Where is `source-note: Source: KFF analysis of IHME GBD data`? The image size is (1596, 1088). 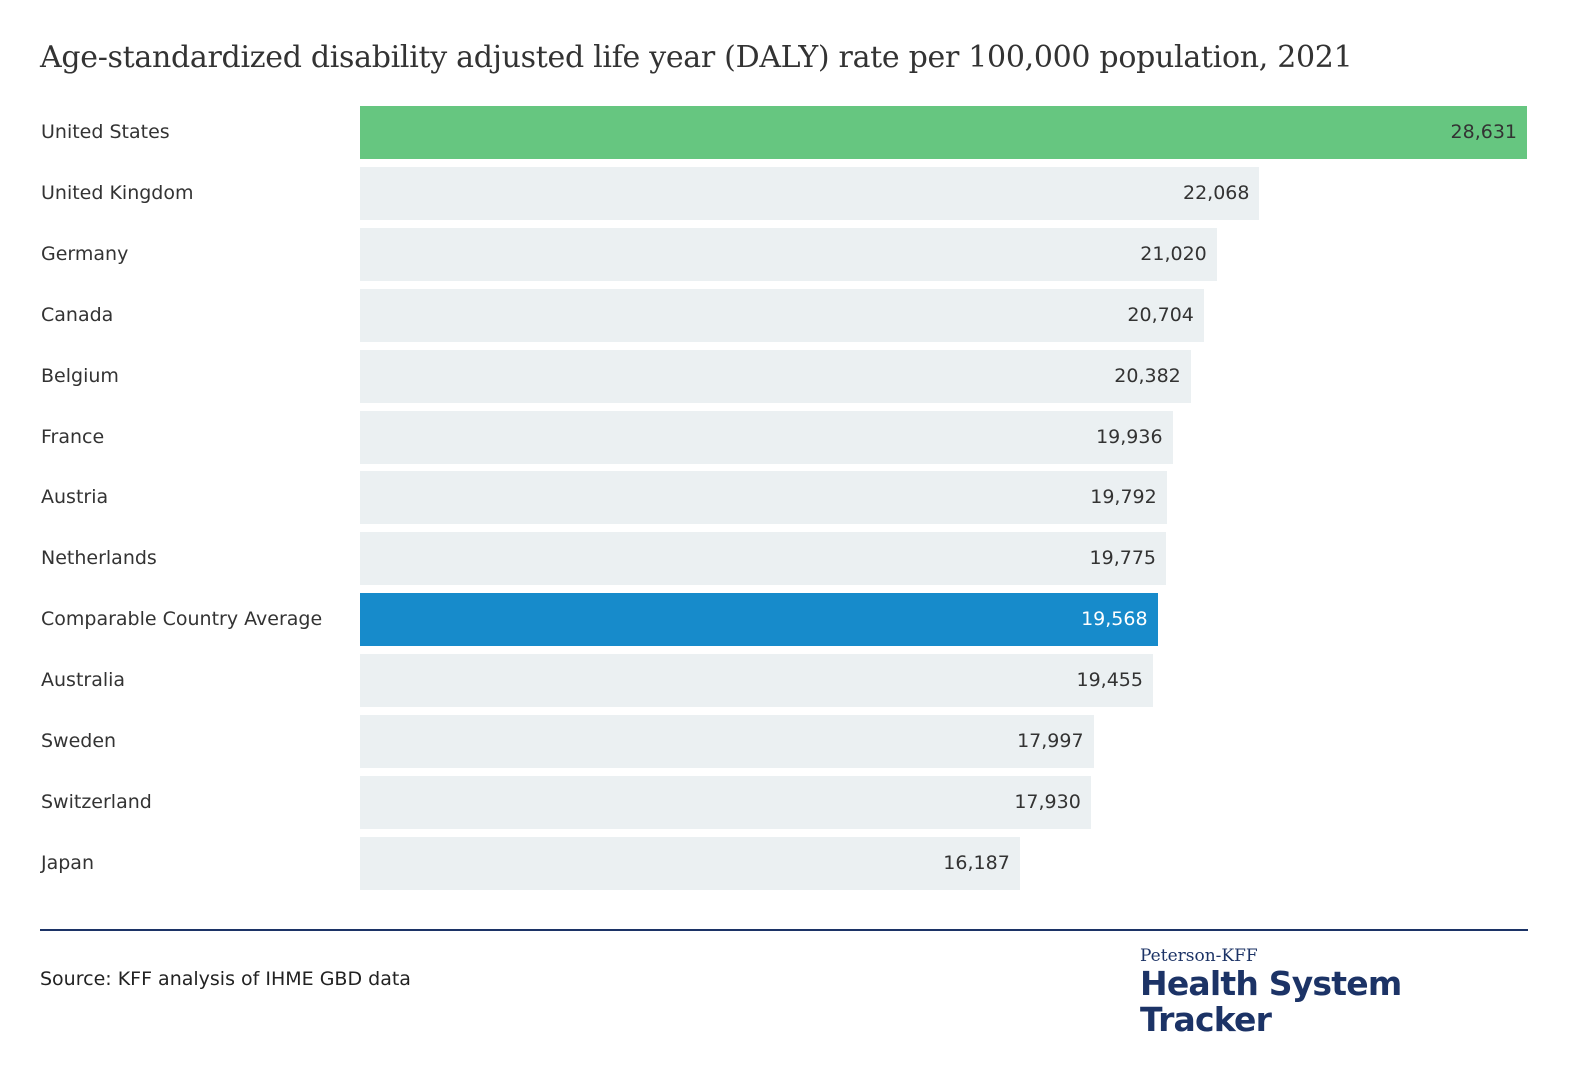
source-note: Source: KFF analysis of IHME GBD data is located at coordinates (225, 979).